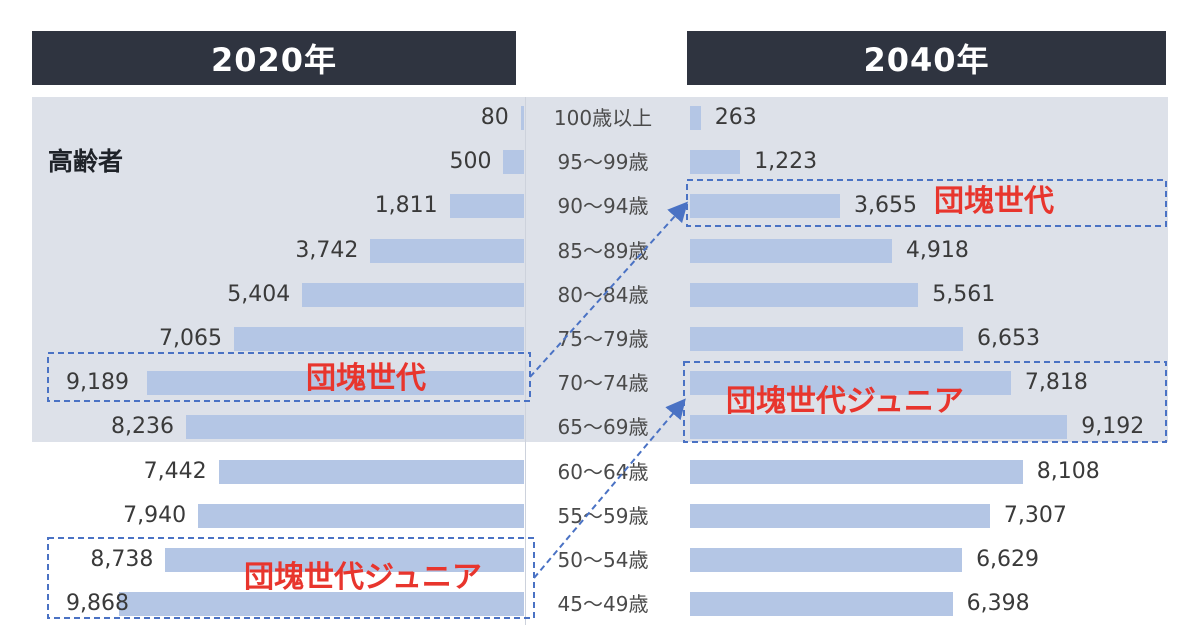  I want to click on center-axis-divider, so click(525, 361).